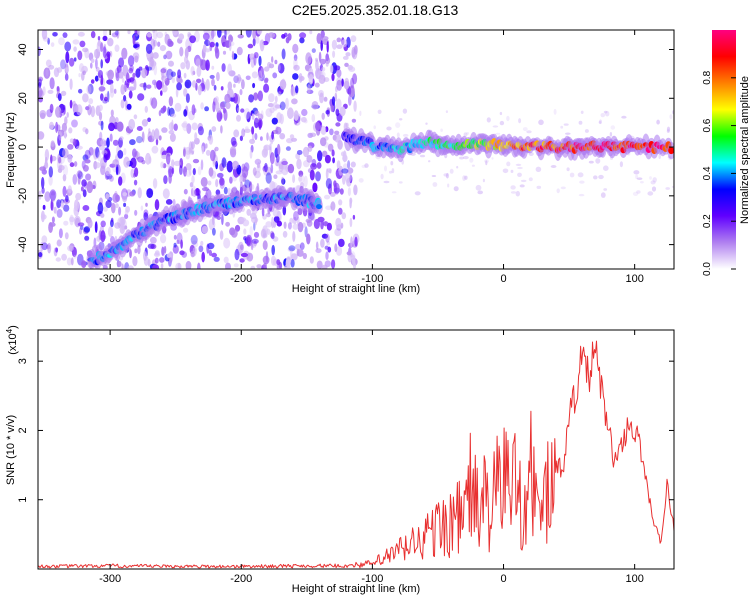 The height and width of the screenshot is (600, 750). What do you see at coordinates (707, 125) in the screenshot?
I see `colorbar-tick-label: 0.6` at bounding box center [707, 125].